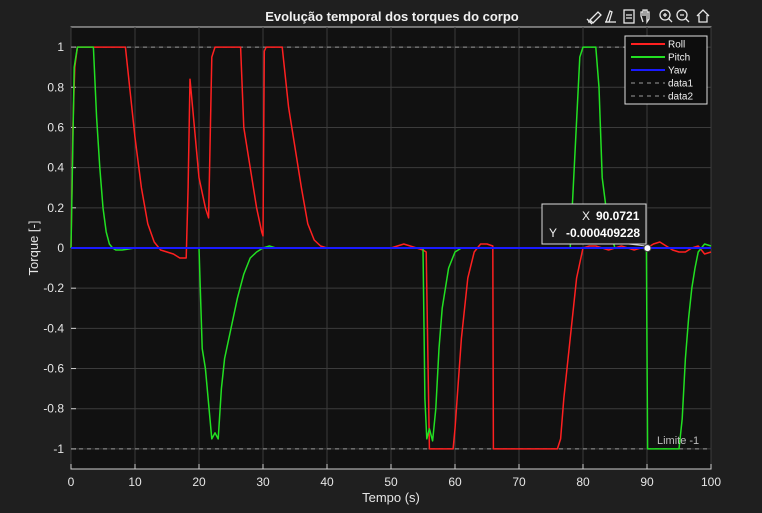  Describe the element at coordinates (677, 71) in the screenshot. I see `legend-label-yaw: Yaw` at that location.